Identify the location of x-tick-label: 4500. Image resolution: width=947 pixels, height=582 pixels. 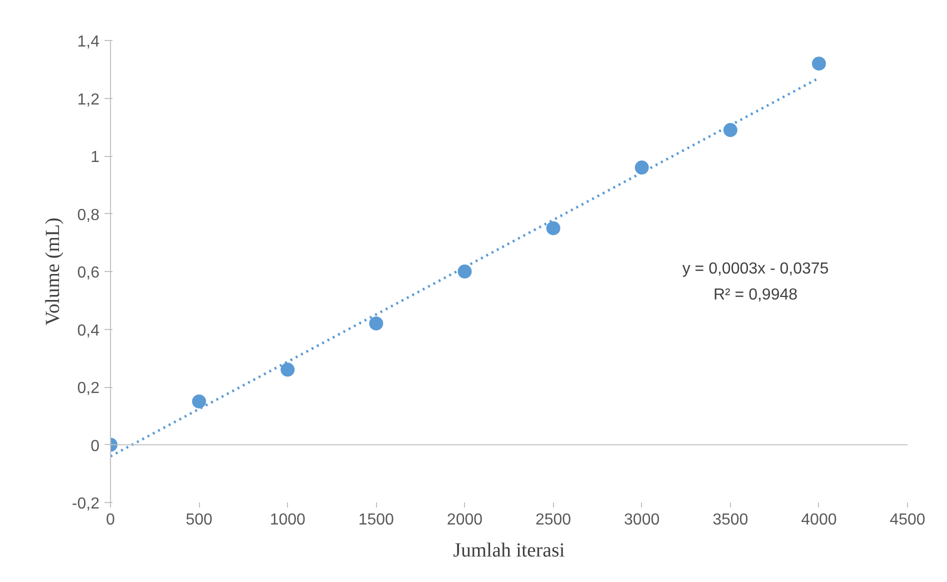
(908, 520).